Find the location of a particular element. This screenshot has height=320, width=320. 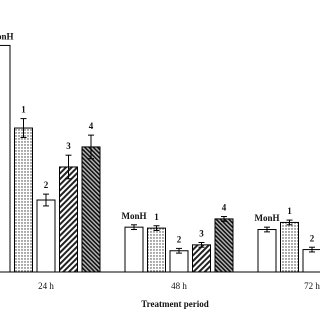

x-tick-label: 72 h is located at coordinates (312, 286).